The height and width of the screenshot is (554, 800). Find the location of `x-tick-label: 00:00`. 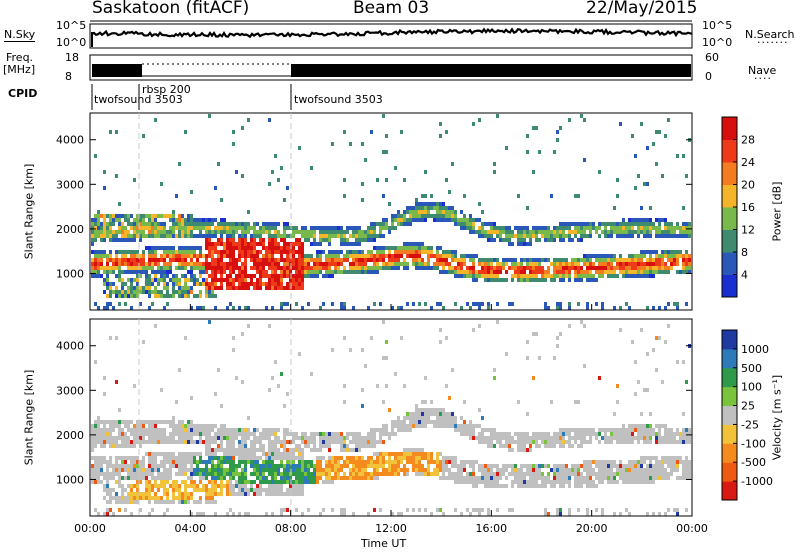

x-tick-label: 00:00 is located at coordinates (90, 528).